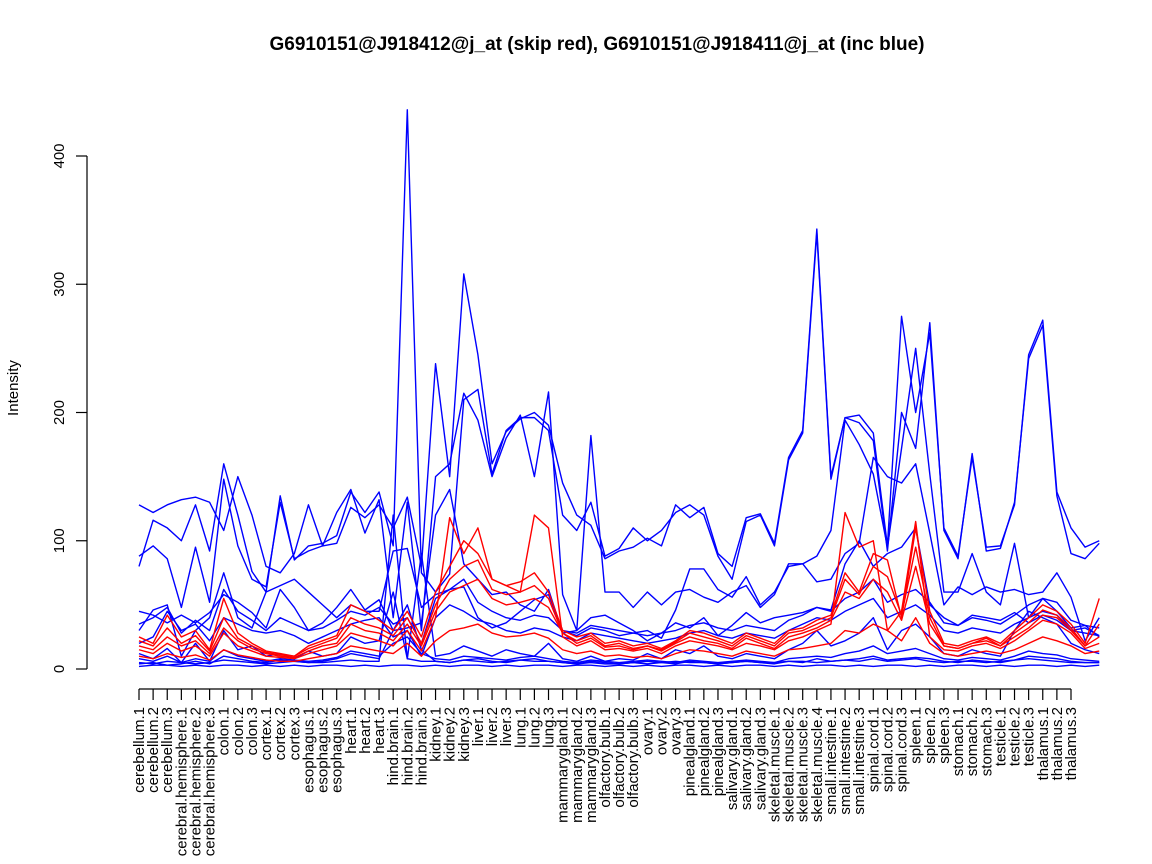 The width and height of the screenshot is (1152, 864). I want to click on x-tick-label: olfactory.bulb.2, so click(619, 757).